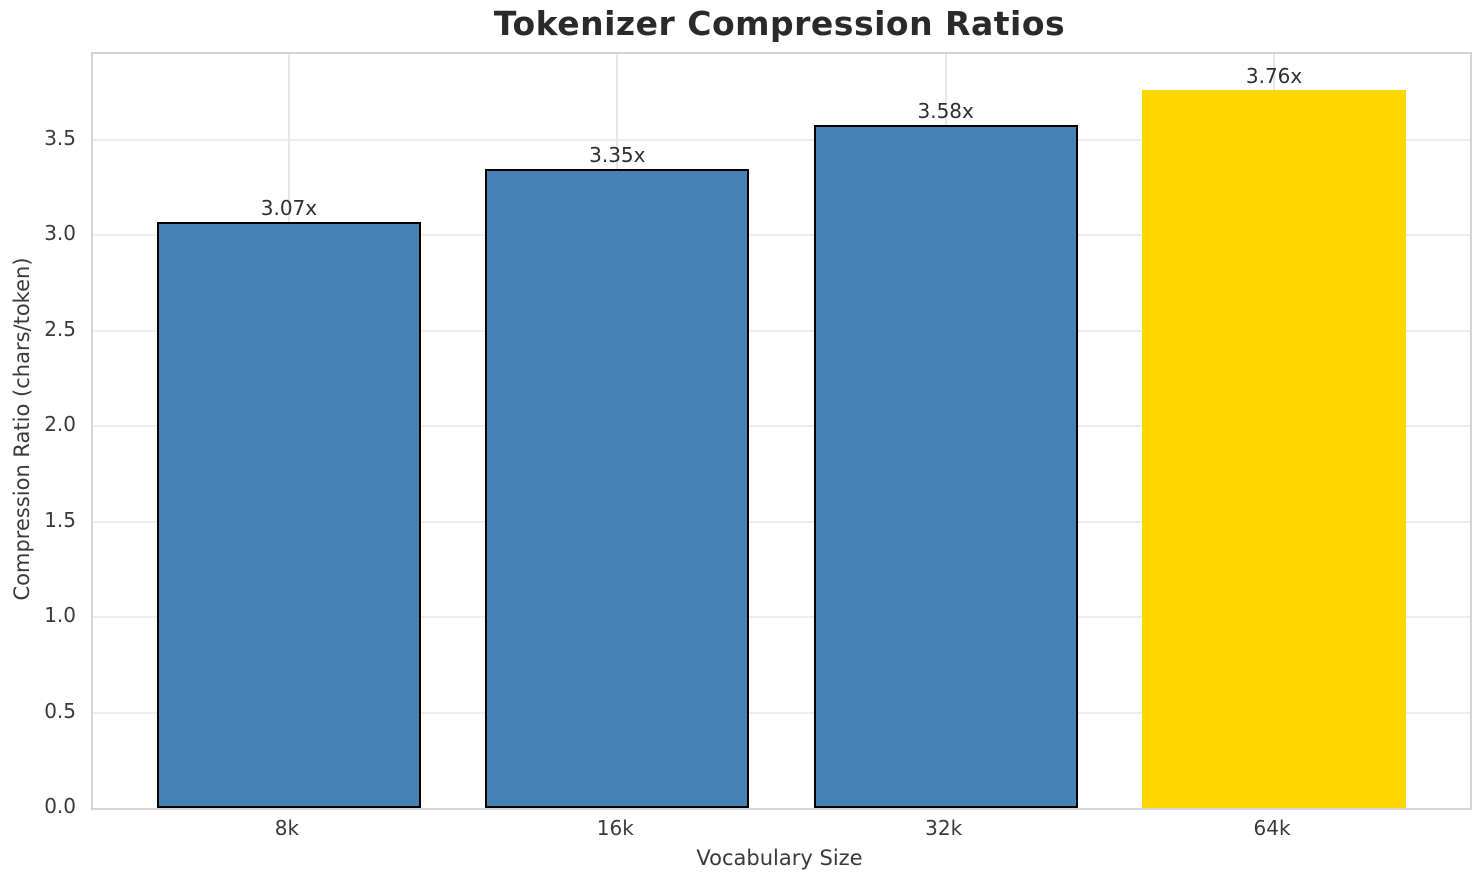  I want to click on bar-8k, so click(288, 514).